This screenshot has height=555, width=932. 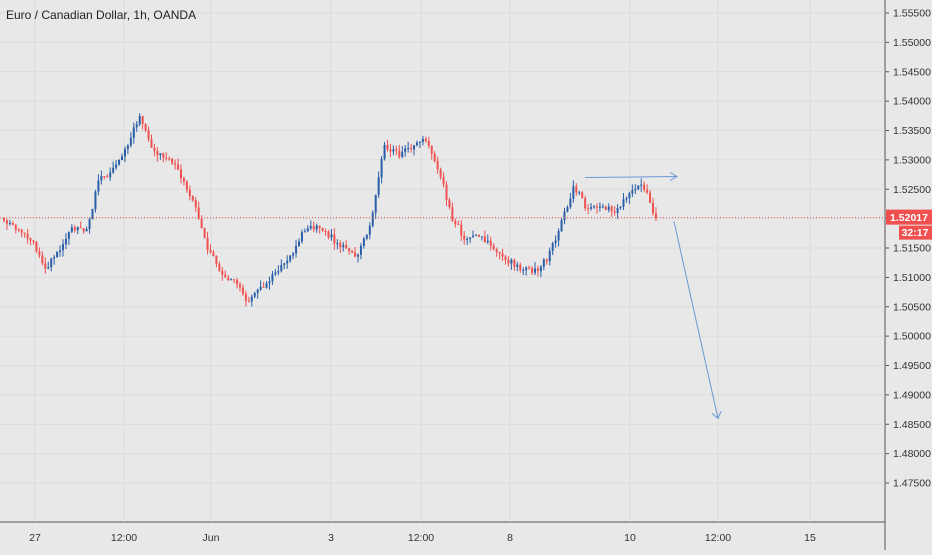 What do you see at coordinates (653, 296) in the screenshot?
I see `annotations` at bounding box center [653, 296].